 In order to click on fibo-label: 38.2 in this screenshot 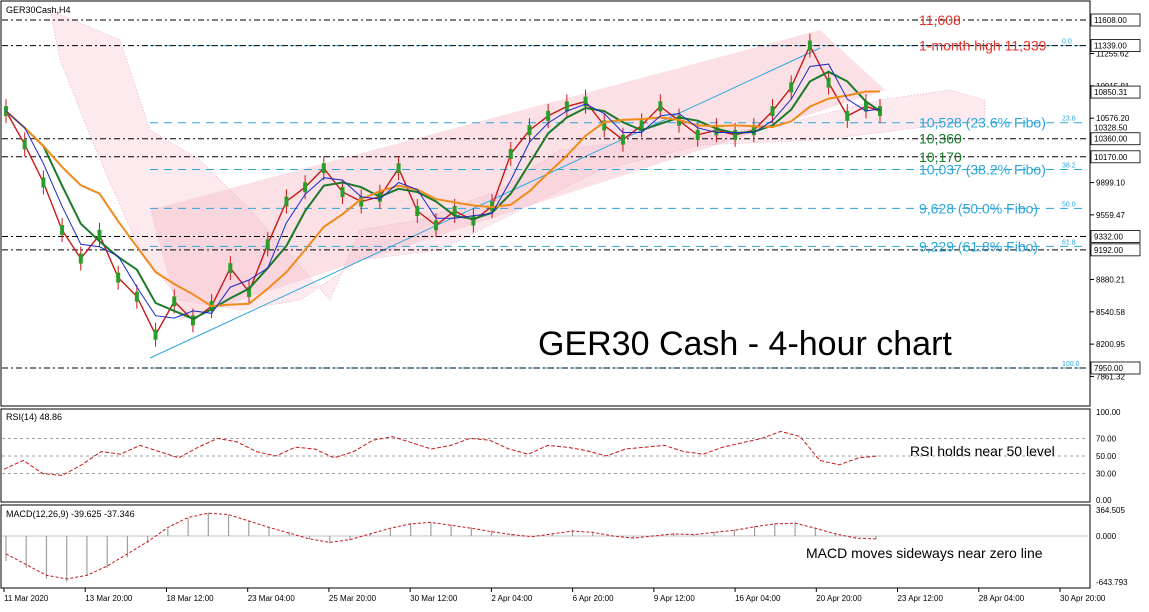, I will do `click(1069, 165)`.